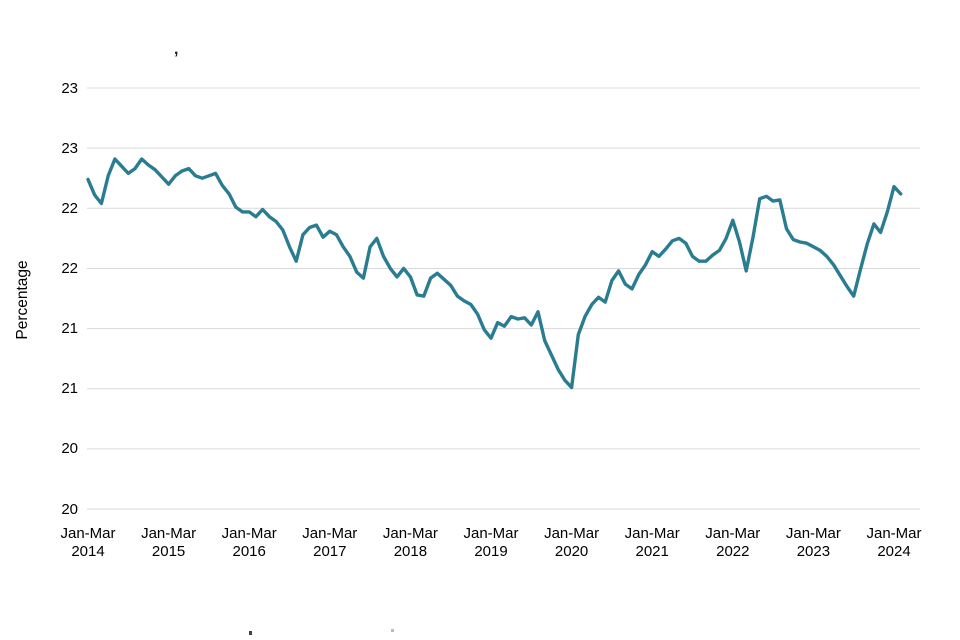 This screenshot has height=640, width=960. Describe the element at coordinates (813, 551) in the screenshot. I see `x-tick-year: 2023` at that location.